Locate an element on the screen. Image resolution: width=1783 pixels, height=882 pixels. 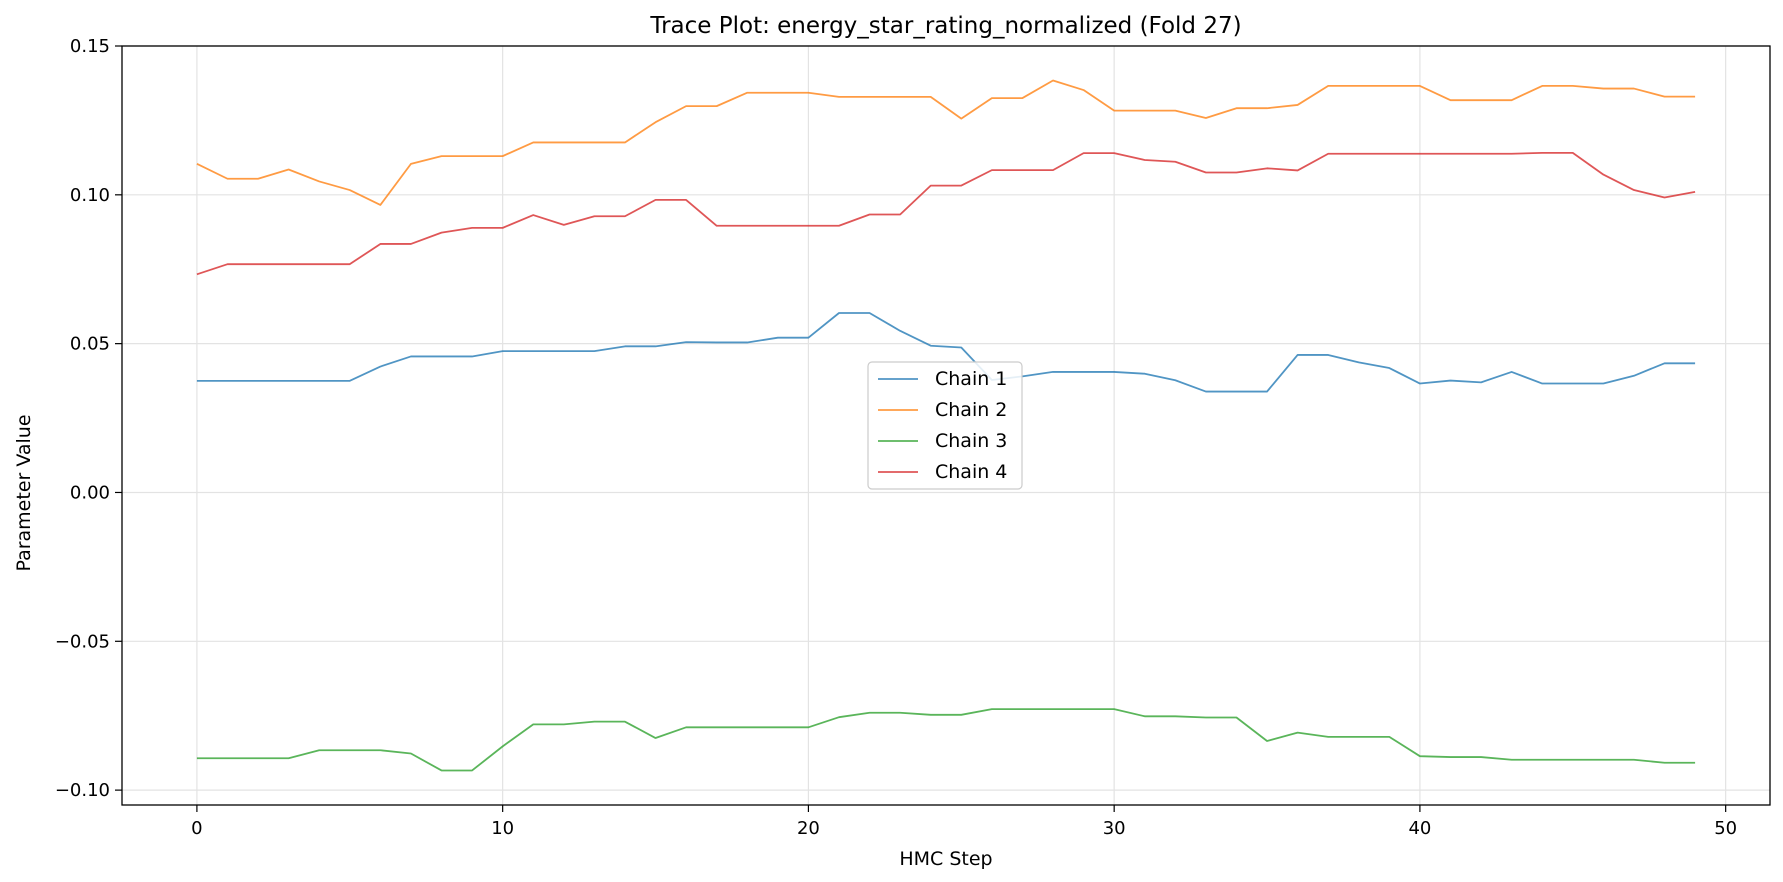
legend-label-chain-2: Chain 2 is located at coordinates (971, 410).